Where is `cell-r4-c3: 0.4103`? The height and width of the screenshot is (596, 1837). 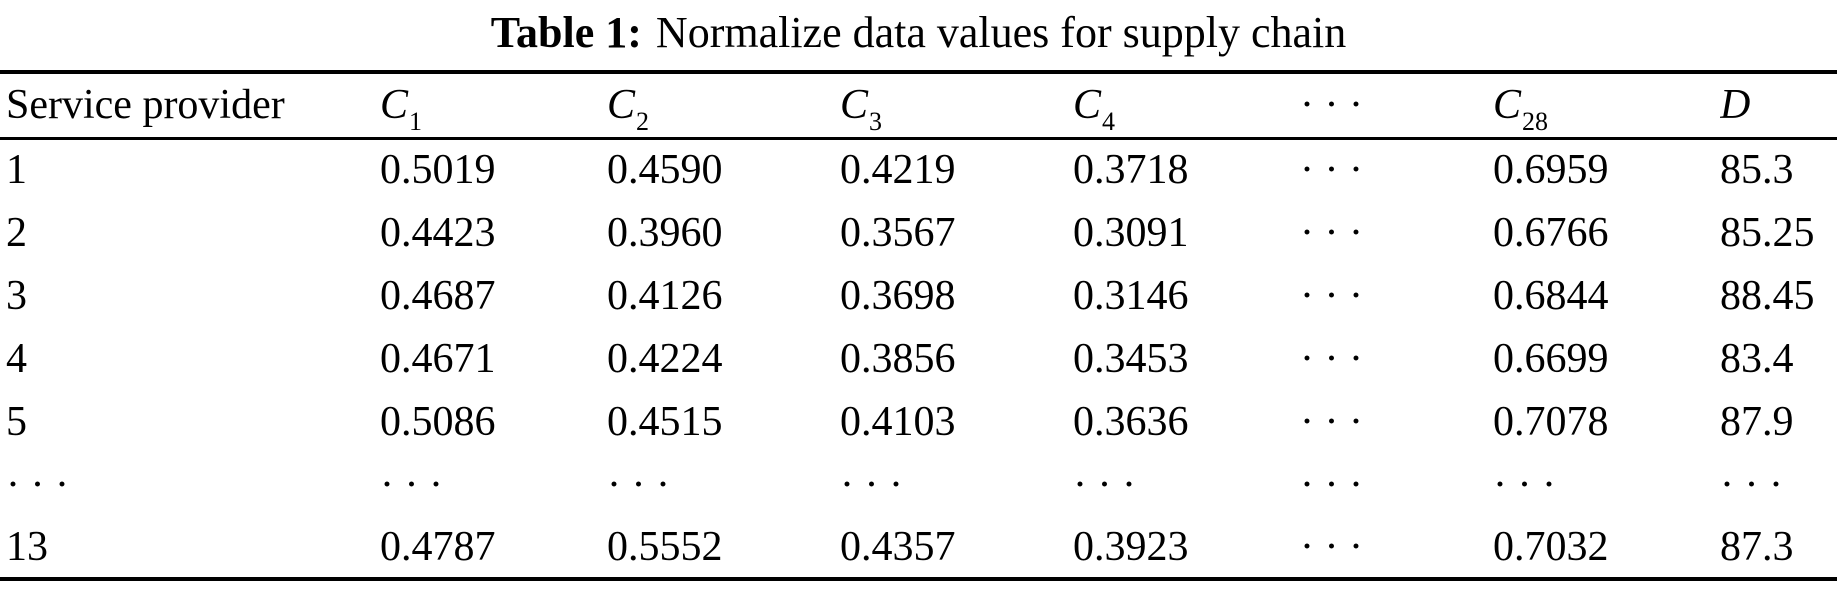
cell-r4-c3: 0.4103 is located at coordinates (898, 421).